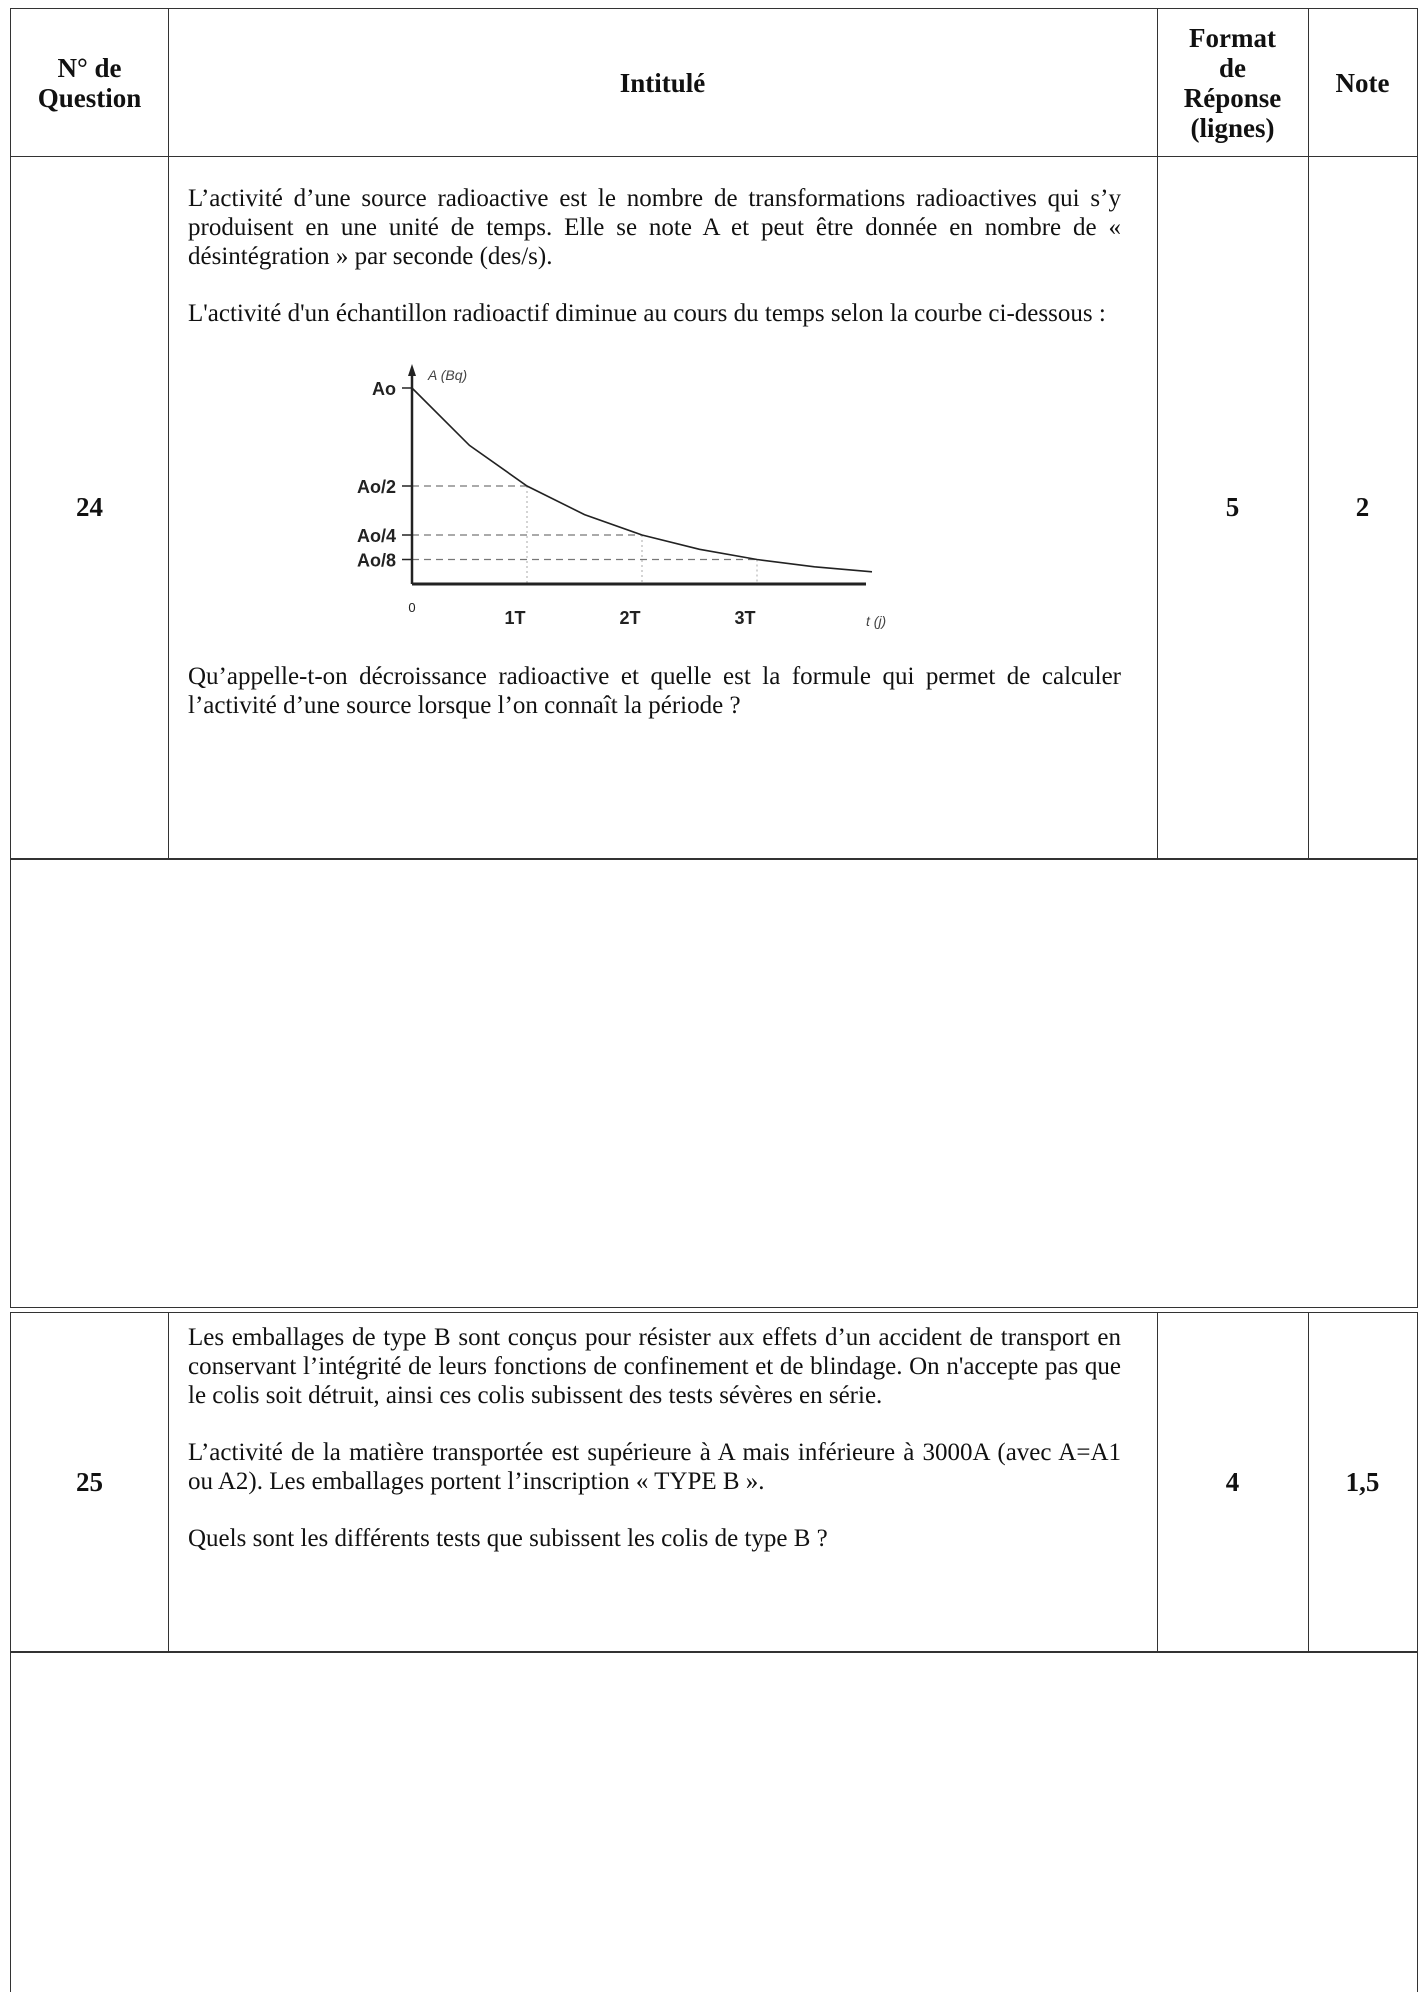 The width and height of the screenshot is (1424, 1992). I want to click on note-value: 1,5, so click(1362, 1481).